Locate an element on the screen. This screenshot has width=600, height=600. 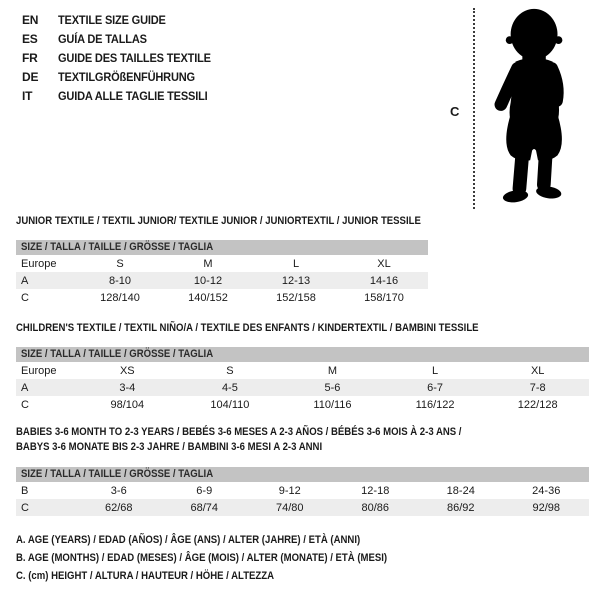
children-row-a: A 3-4 4-5 5-6 6-7 7-8 is located at coordinates (302, 387).